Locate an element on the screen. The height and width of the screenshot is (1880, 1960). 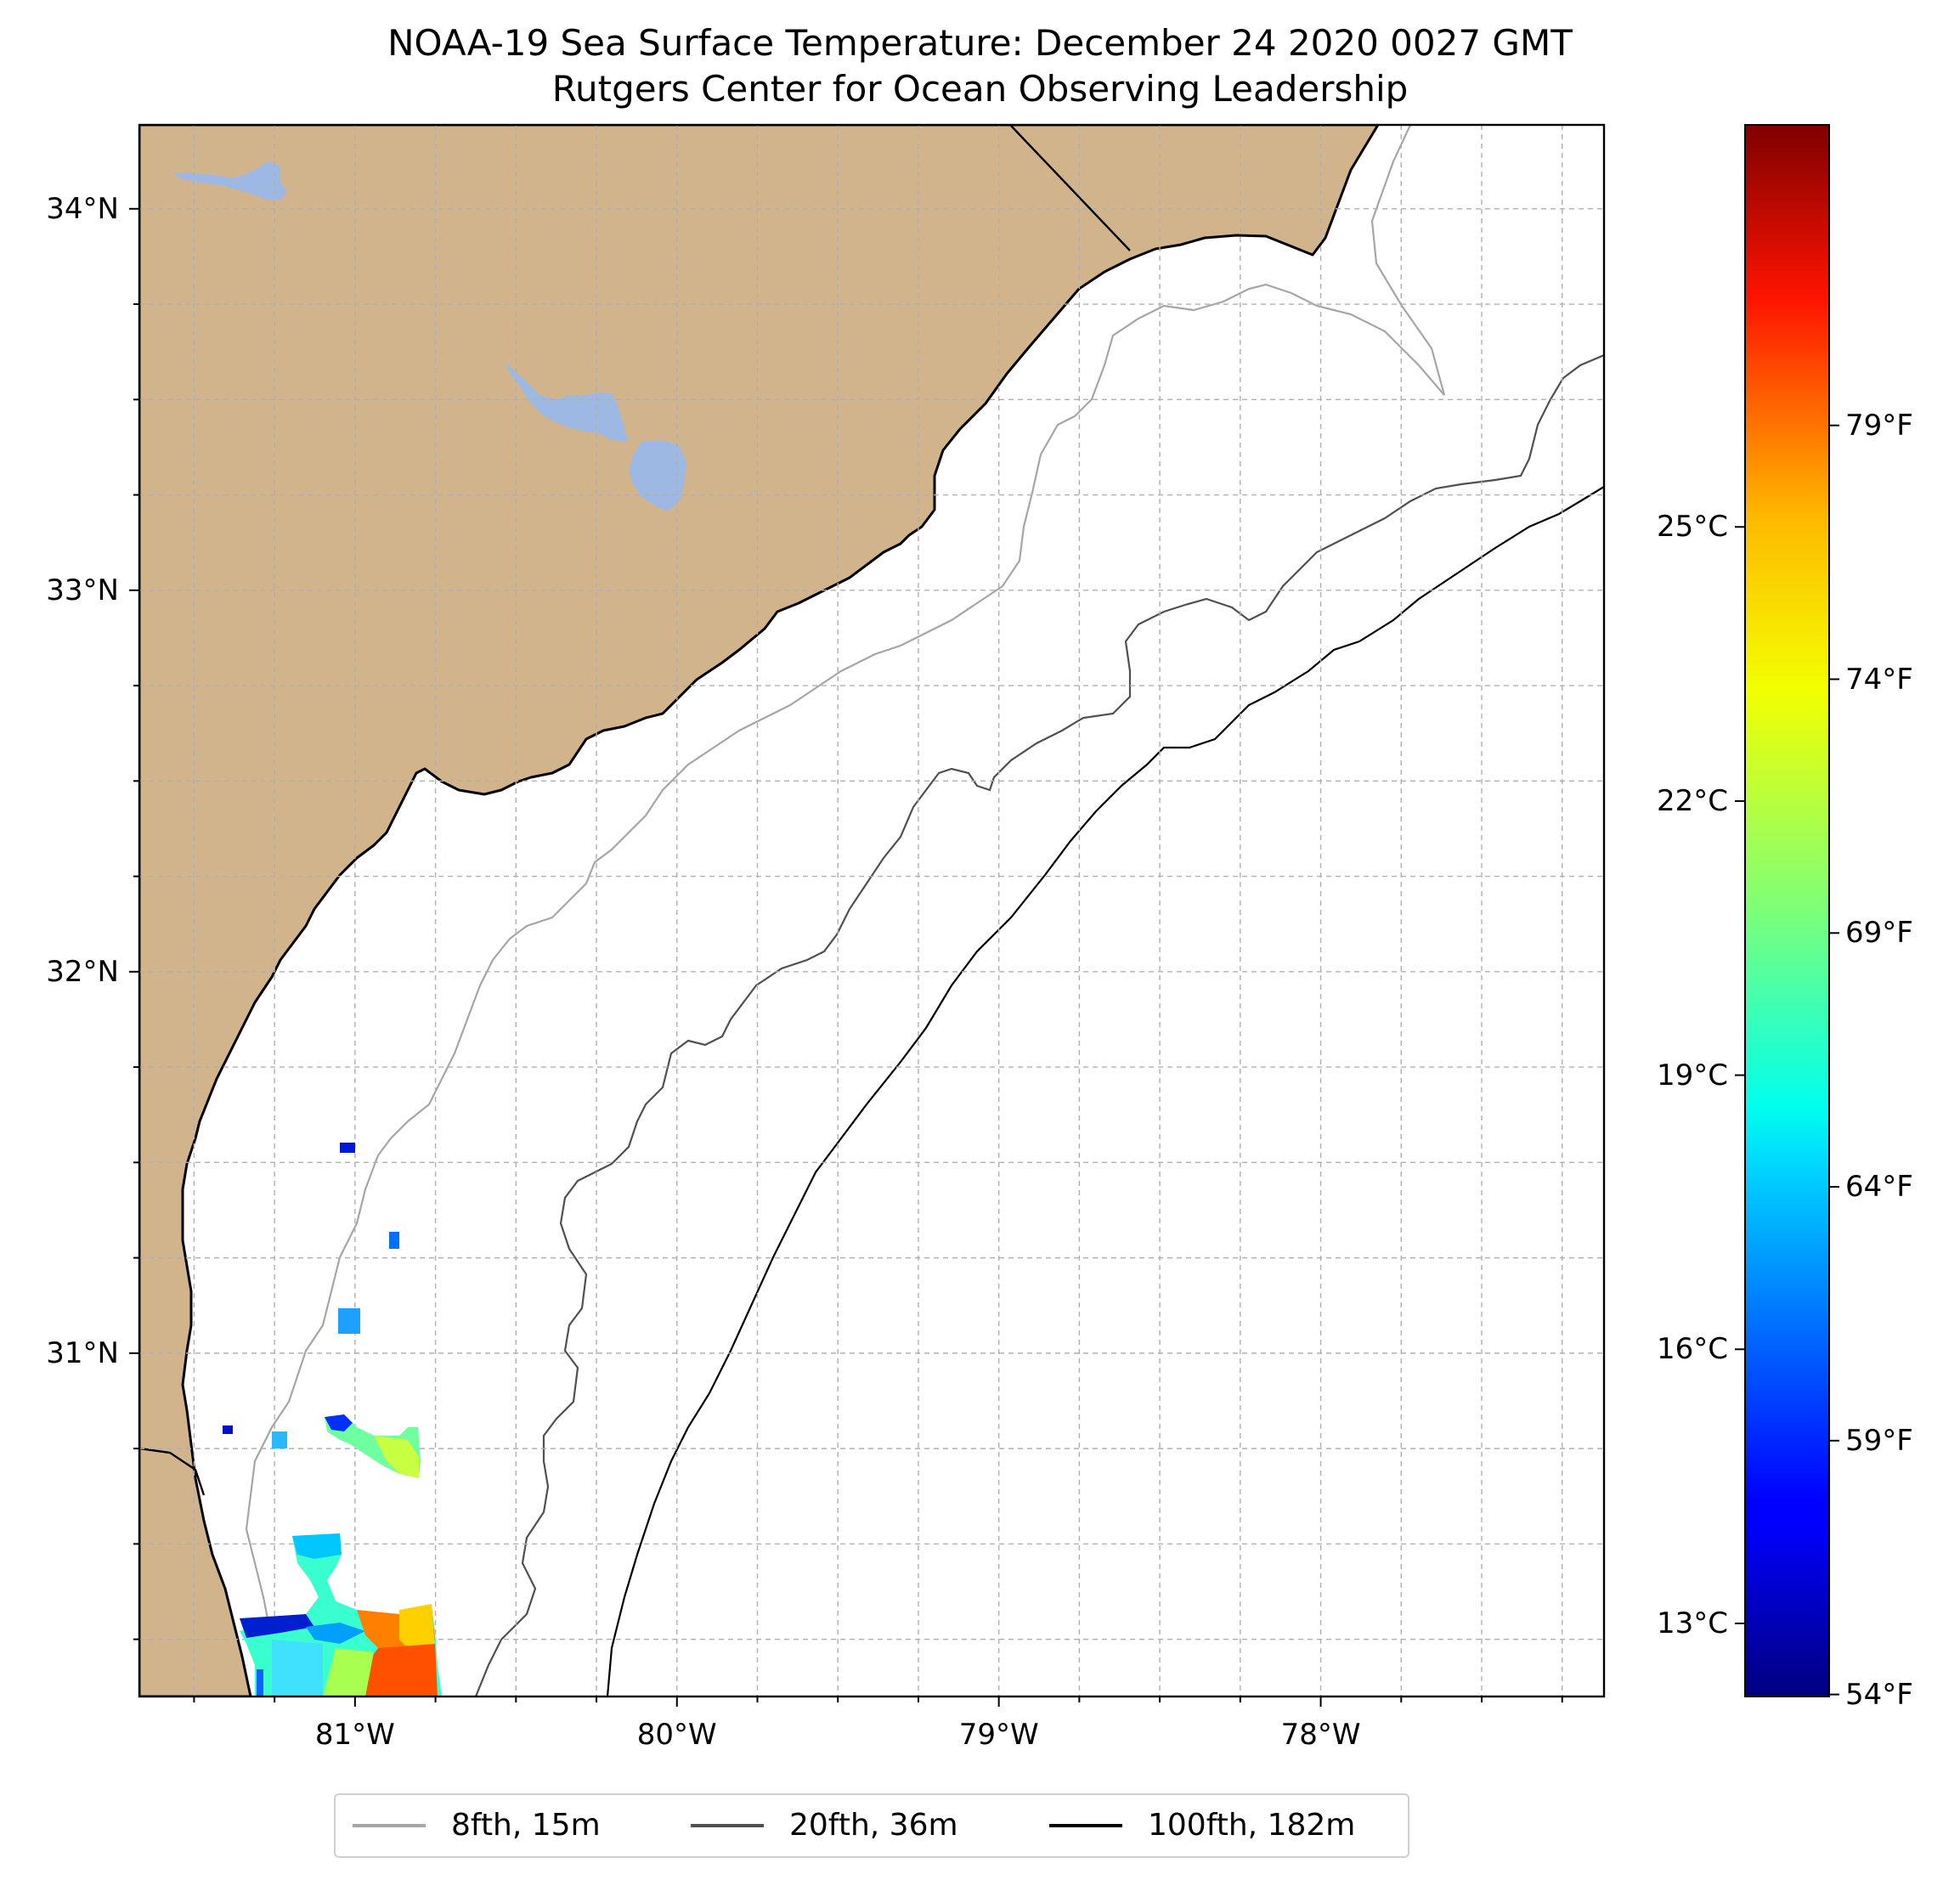
colorbar-label-celsius: 16°C is located at coordinates (1692, 1349).